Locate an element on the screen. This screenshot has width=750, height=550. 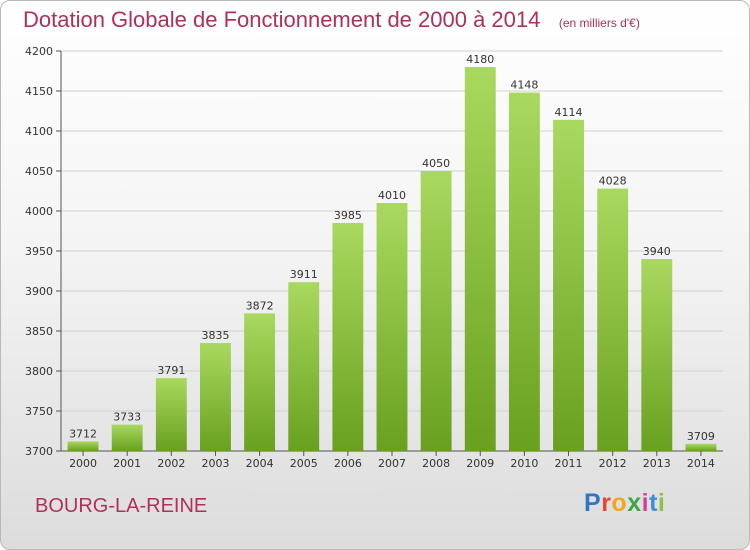
data-label: 4010 is located at coordinates (392, 195).